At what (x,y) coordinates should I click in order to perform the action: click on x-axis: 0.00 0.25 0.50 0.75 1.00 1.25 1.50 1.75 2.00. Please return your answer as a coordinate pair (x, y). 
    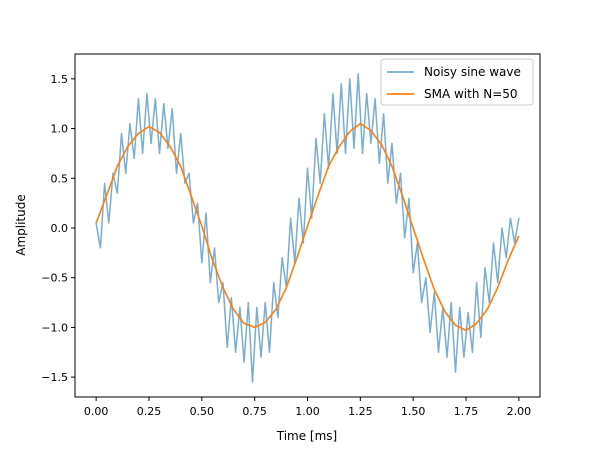
    Looking at the image, I should click on (307, 407).